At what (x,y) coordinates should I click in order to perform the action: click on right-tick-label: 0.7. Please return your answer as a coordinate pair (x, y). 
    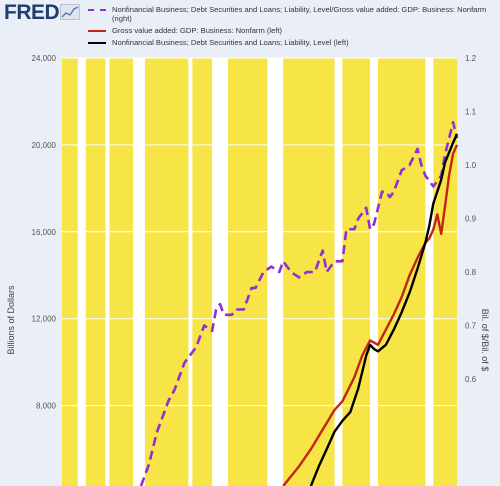
    Looking at the image, I should click on (471, 326).